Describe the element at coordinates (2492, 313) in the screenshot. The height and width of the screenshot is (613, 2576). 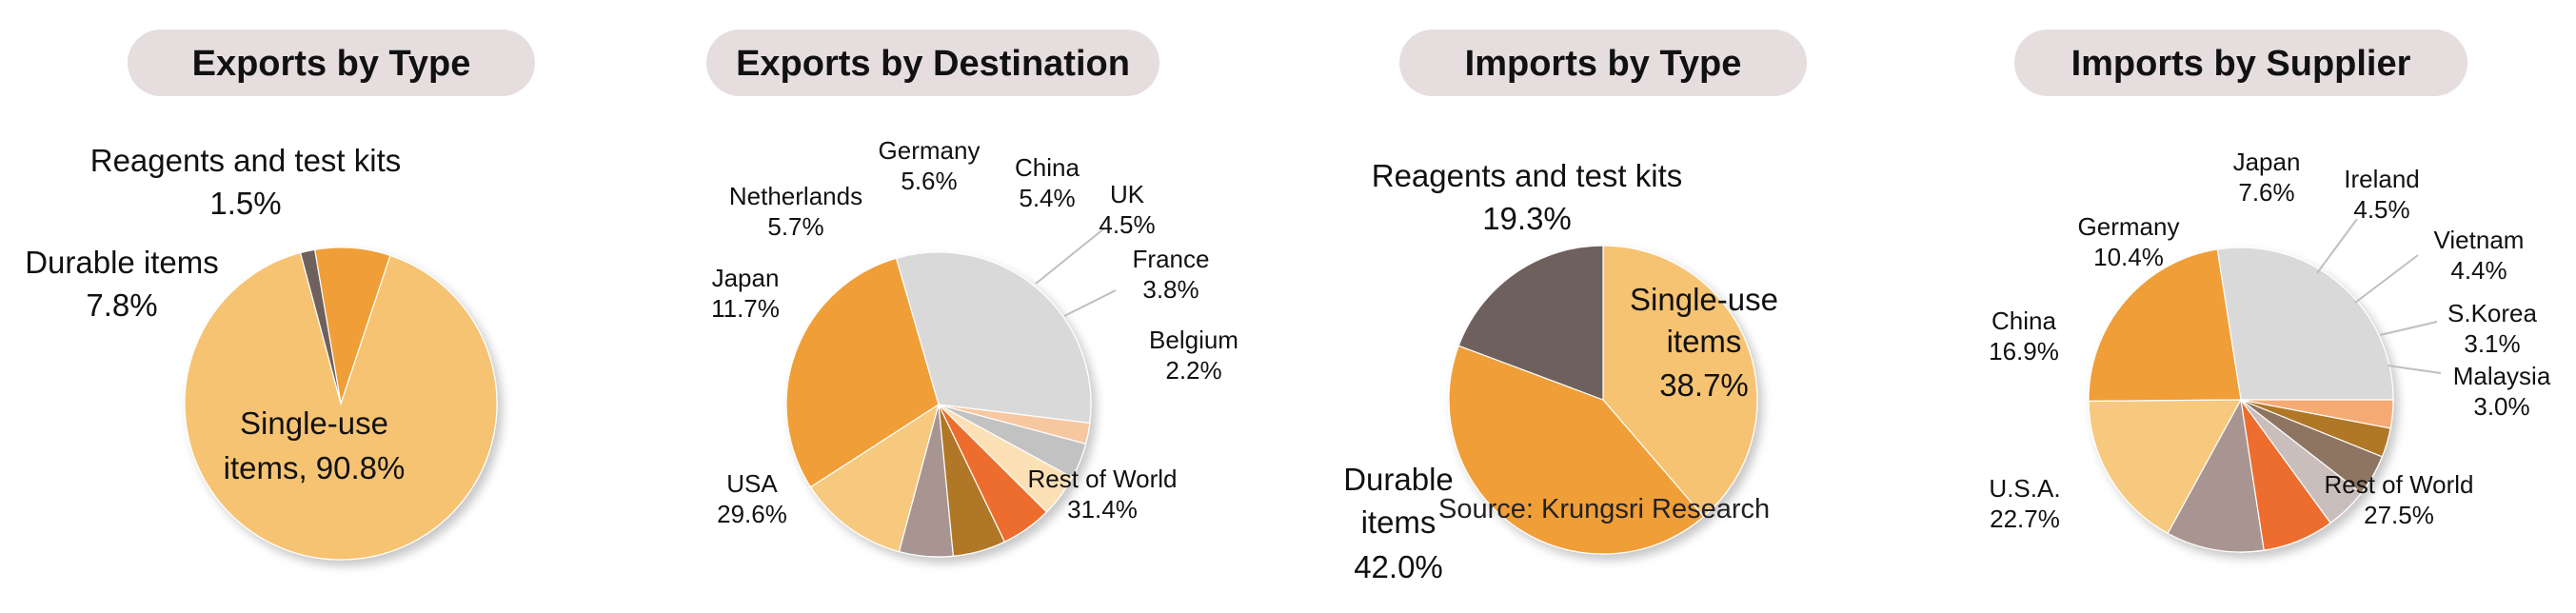
I see `slice-name-label: S.Korea` at that location.